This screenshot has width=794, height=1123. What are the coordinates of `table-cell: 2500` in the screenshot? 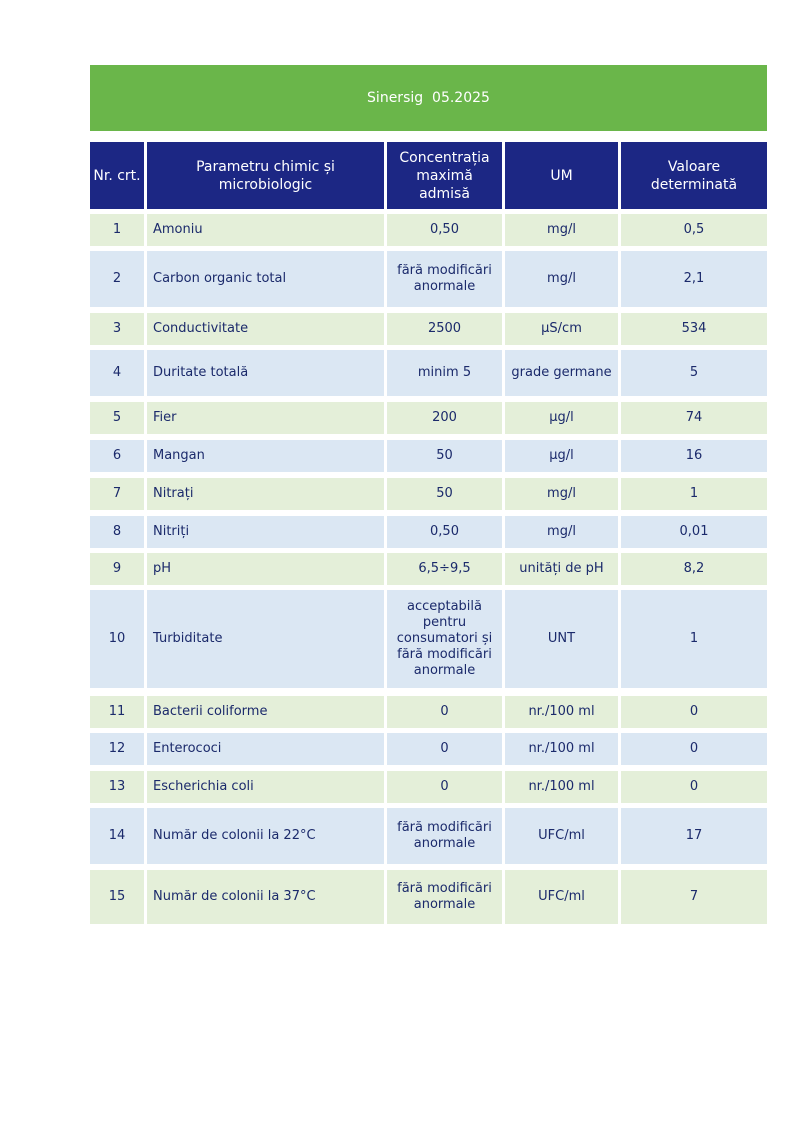 It's located at (444, 329).